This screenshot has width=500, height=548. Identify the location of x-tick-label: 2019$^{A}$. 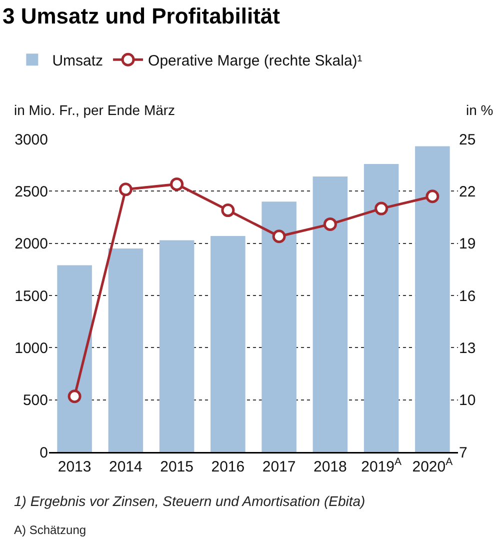
(381, 466).